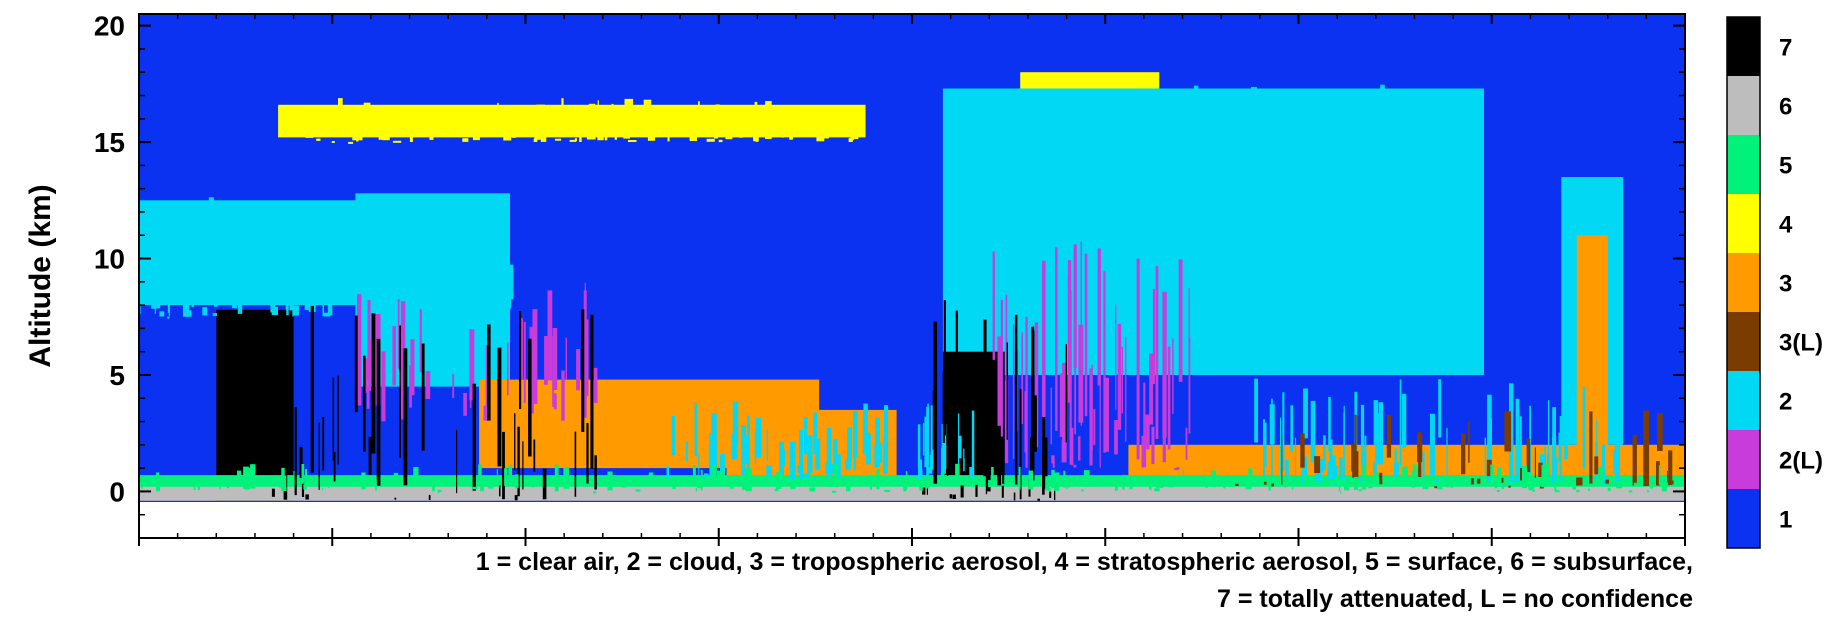  Describe the element at coordinates (1774, 282) in the screenshot. I see `legend: 7 6 5 4 3 3(L) 2 2(L) 1` at that location.